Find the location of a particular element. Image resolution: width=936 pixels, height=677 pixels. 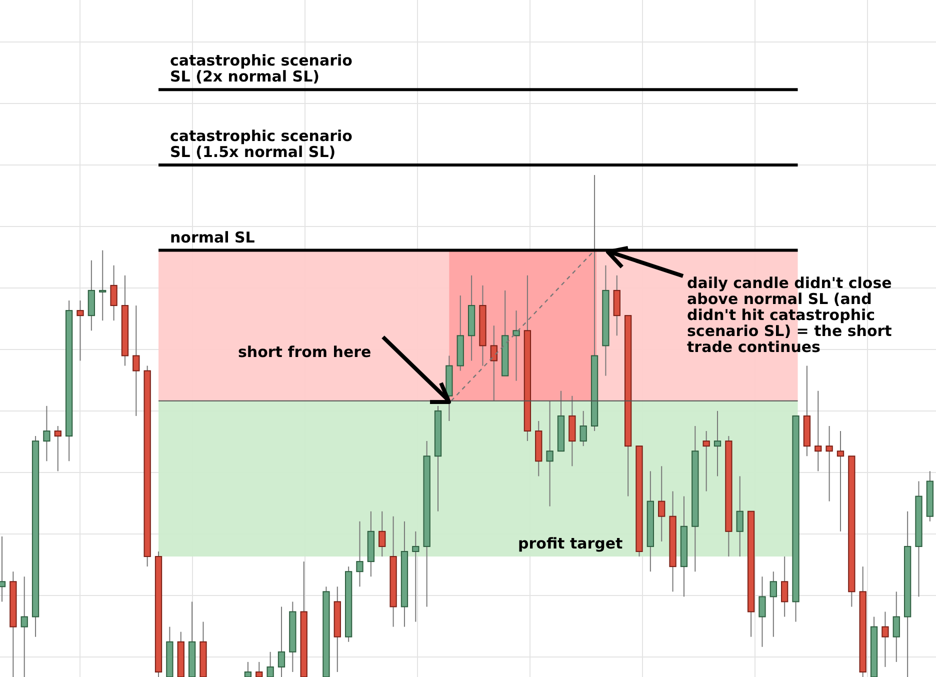

ref-line-label: catastrophic scenario SL (1.5x normal SL) is located at coordinates (261, 143).